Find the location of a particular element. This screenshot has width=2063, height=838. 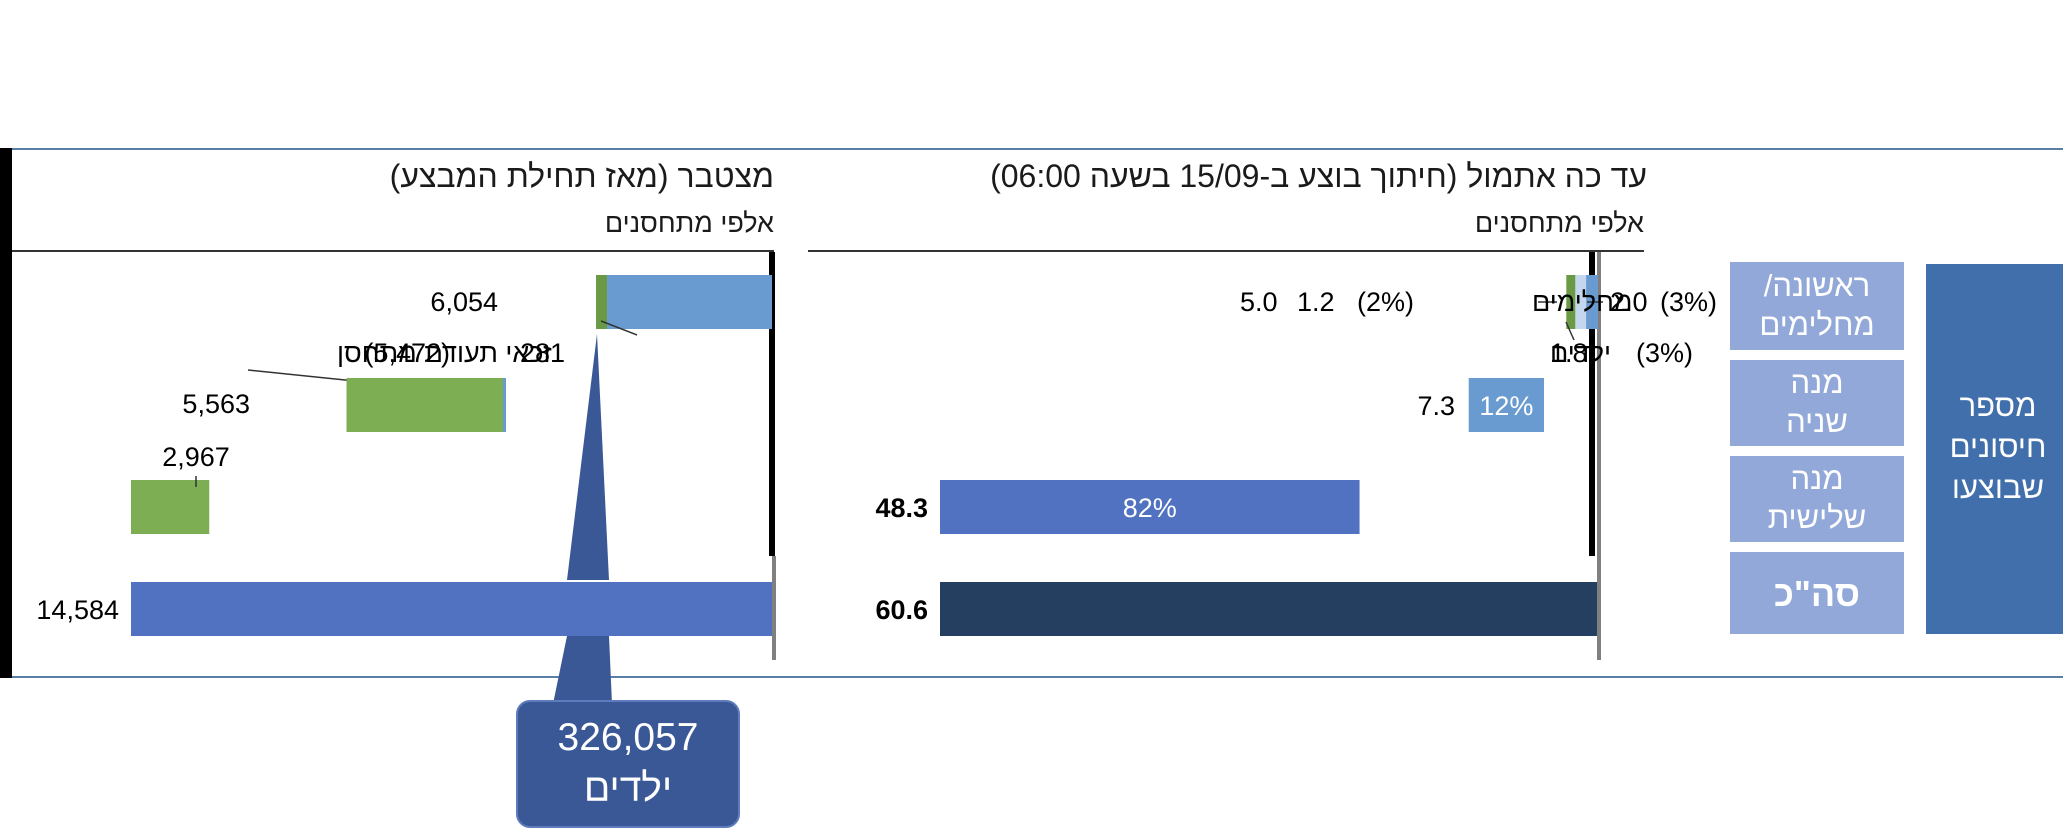

today-kids-pct: (3%) is located at coordinates (1664, 353).